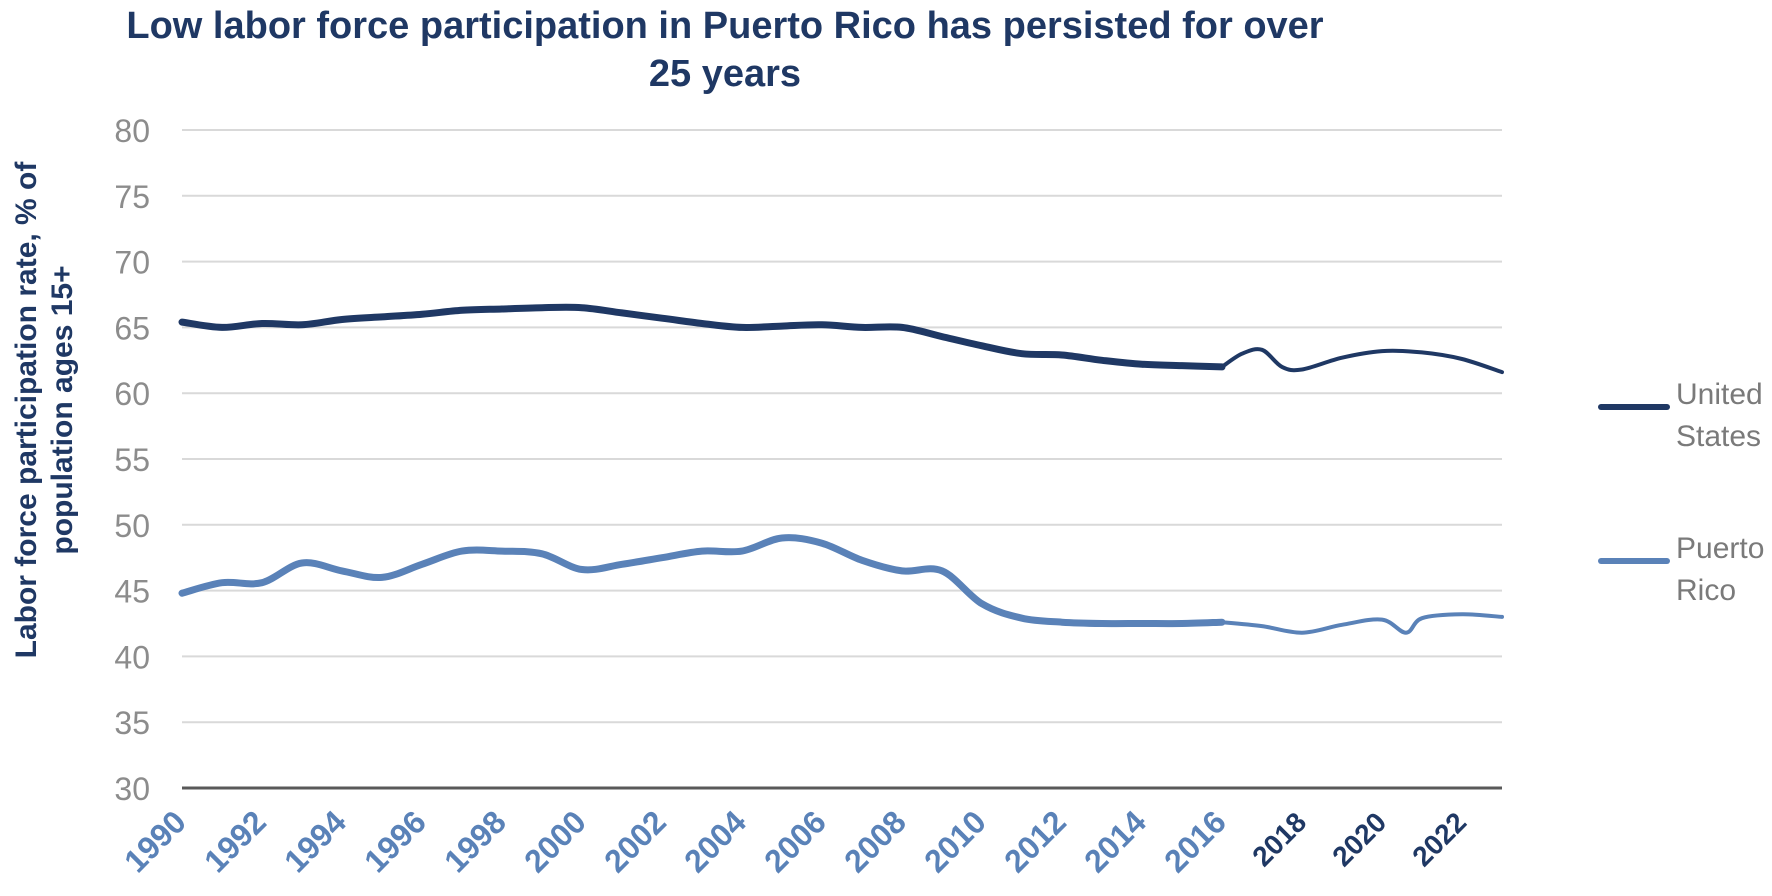 The height and width of the screenshot is (896, 1772). I want to click on x-tick-label: 1994, so click(315, 841).